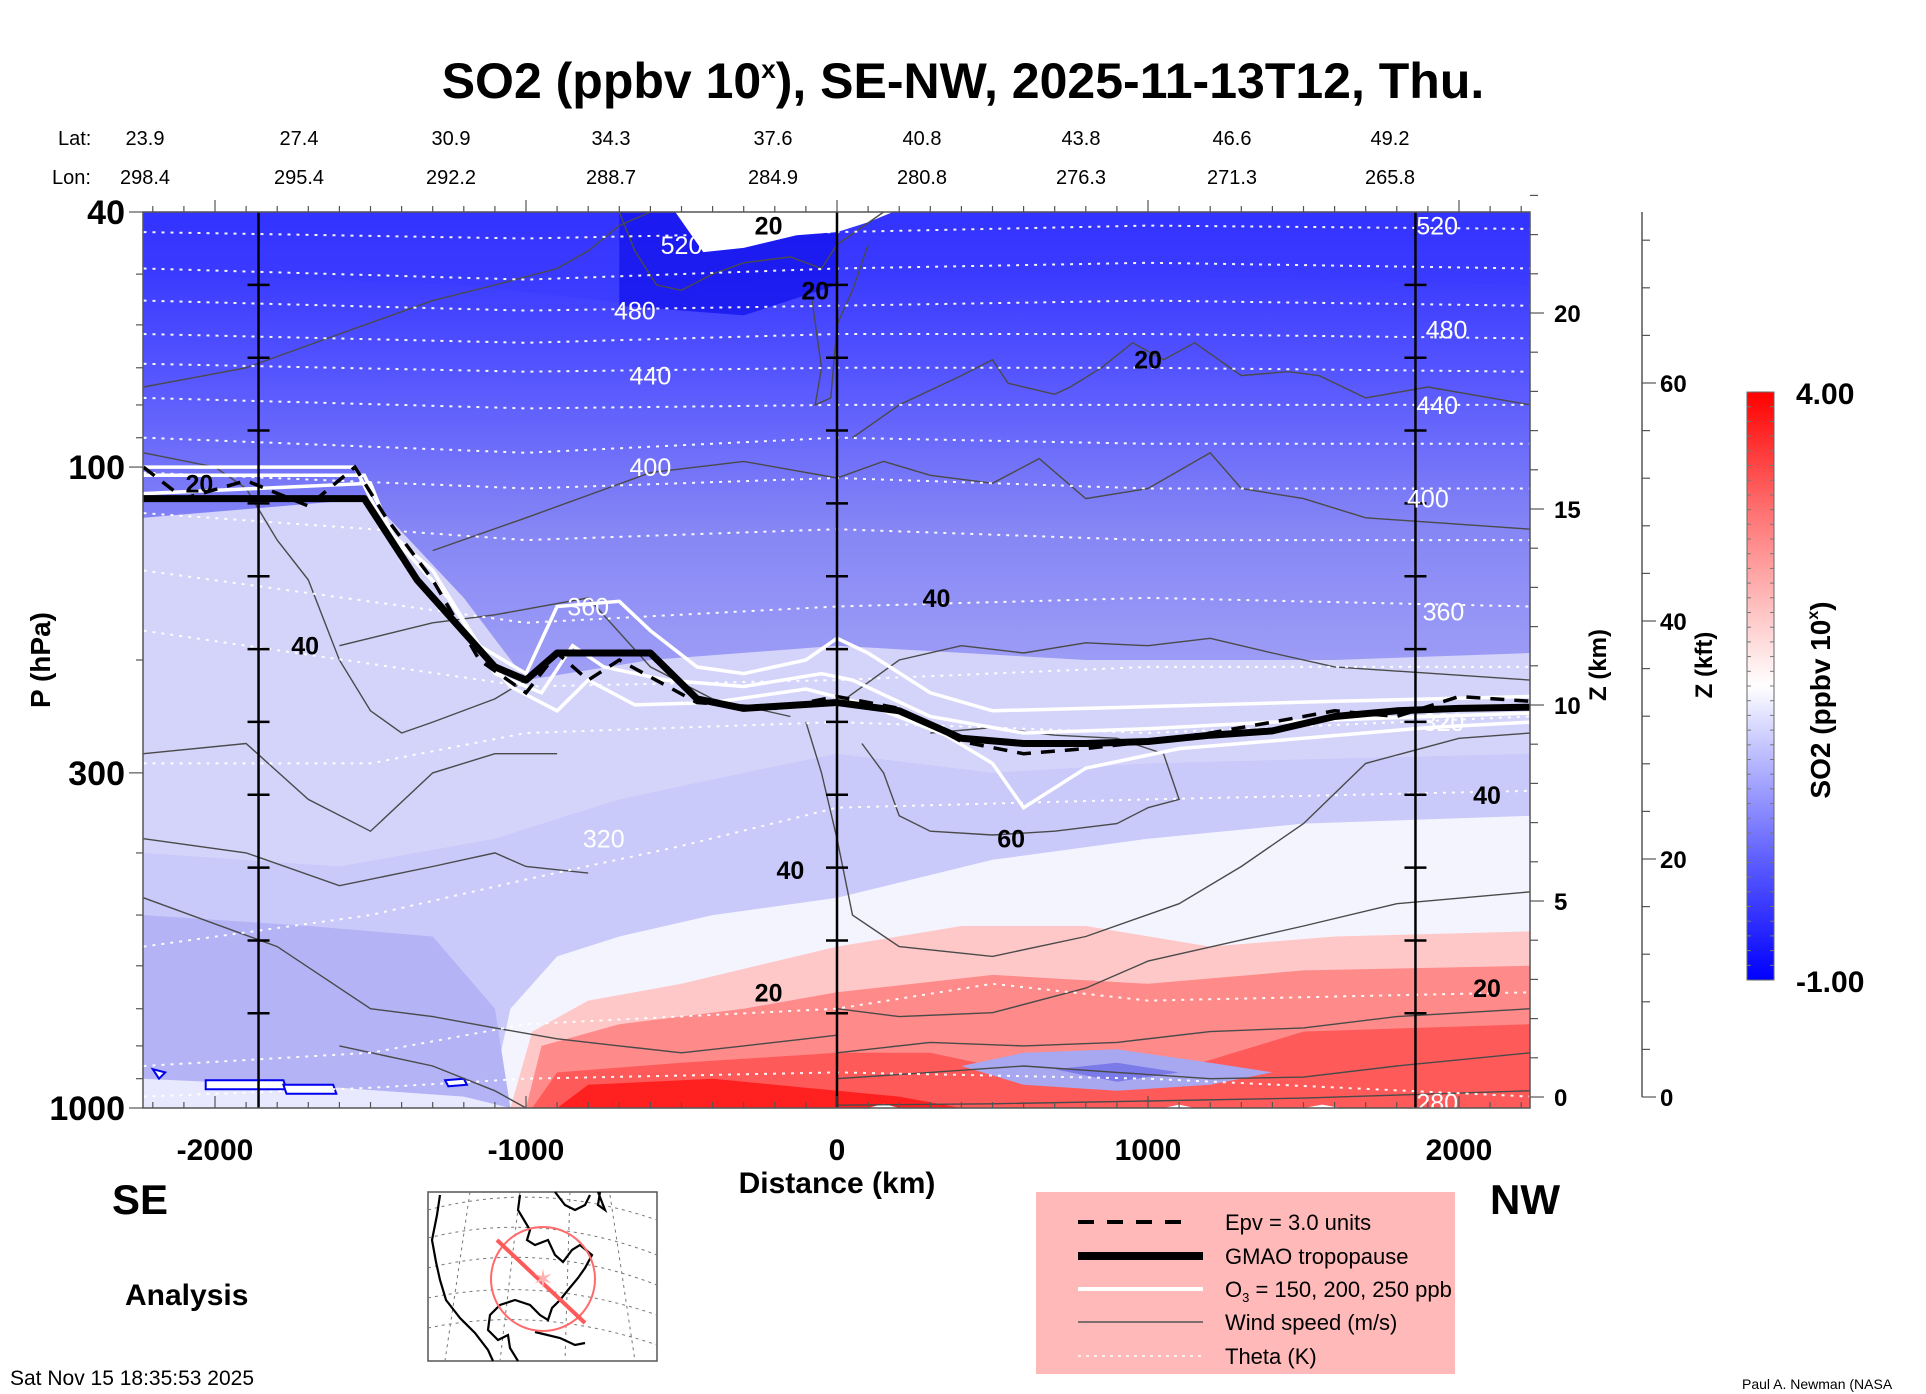 This screenshot has width=1926, height=1394. I want to click on y-tick-label: 40, so click(106, 213).